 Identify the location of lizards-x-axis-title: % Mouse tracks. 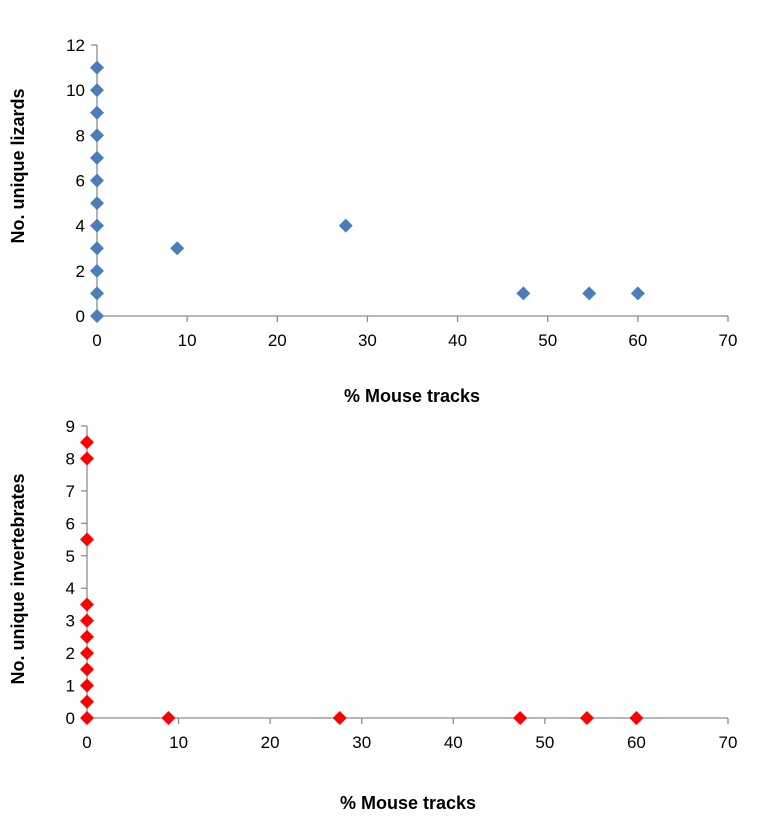
(412, 396).